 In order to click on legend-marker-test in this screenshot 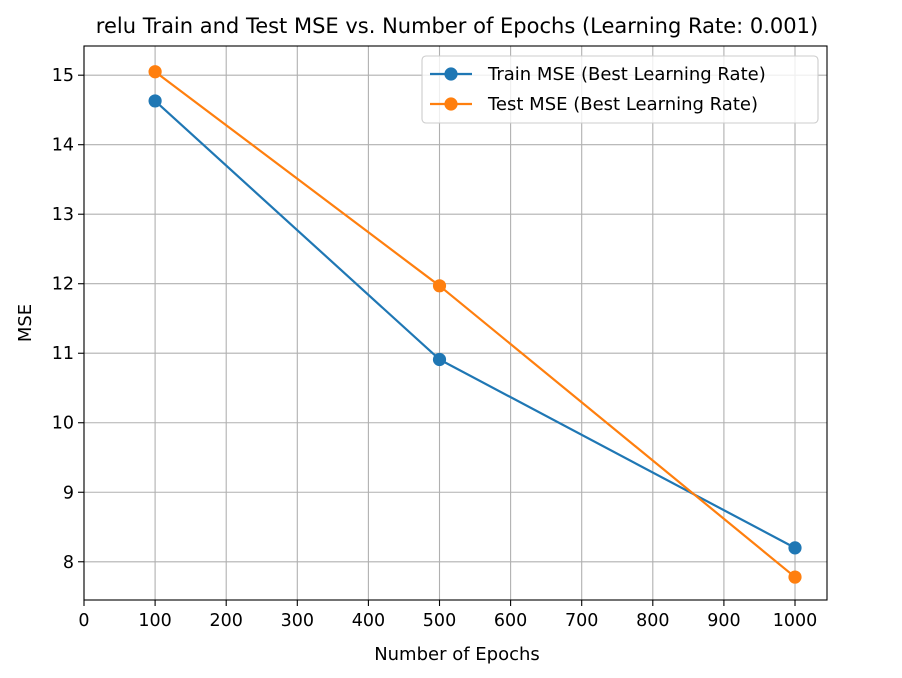, I will do `click(451, 104)`.